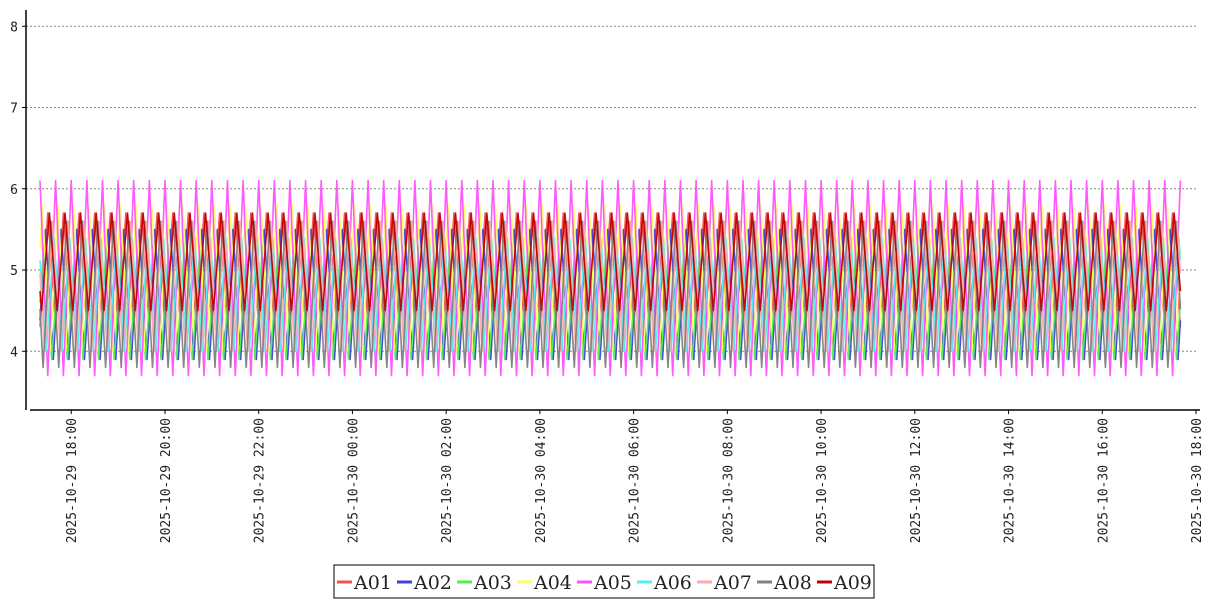 The image size is (1207, 600). What do you see at coordinates (14, 190) in the screenshot?
I see `y-tick-label: 6` at bounding box center [14, 190].